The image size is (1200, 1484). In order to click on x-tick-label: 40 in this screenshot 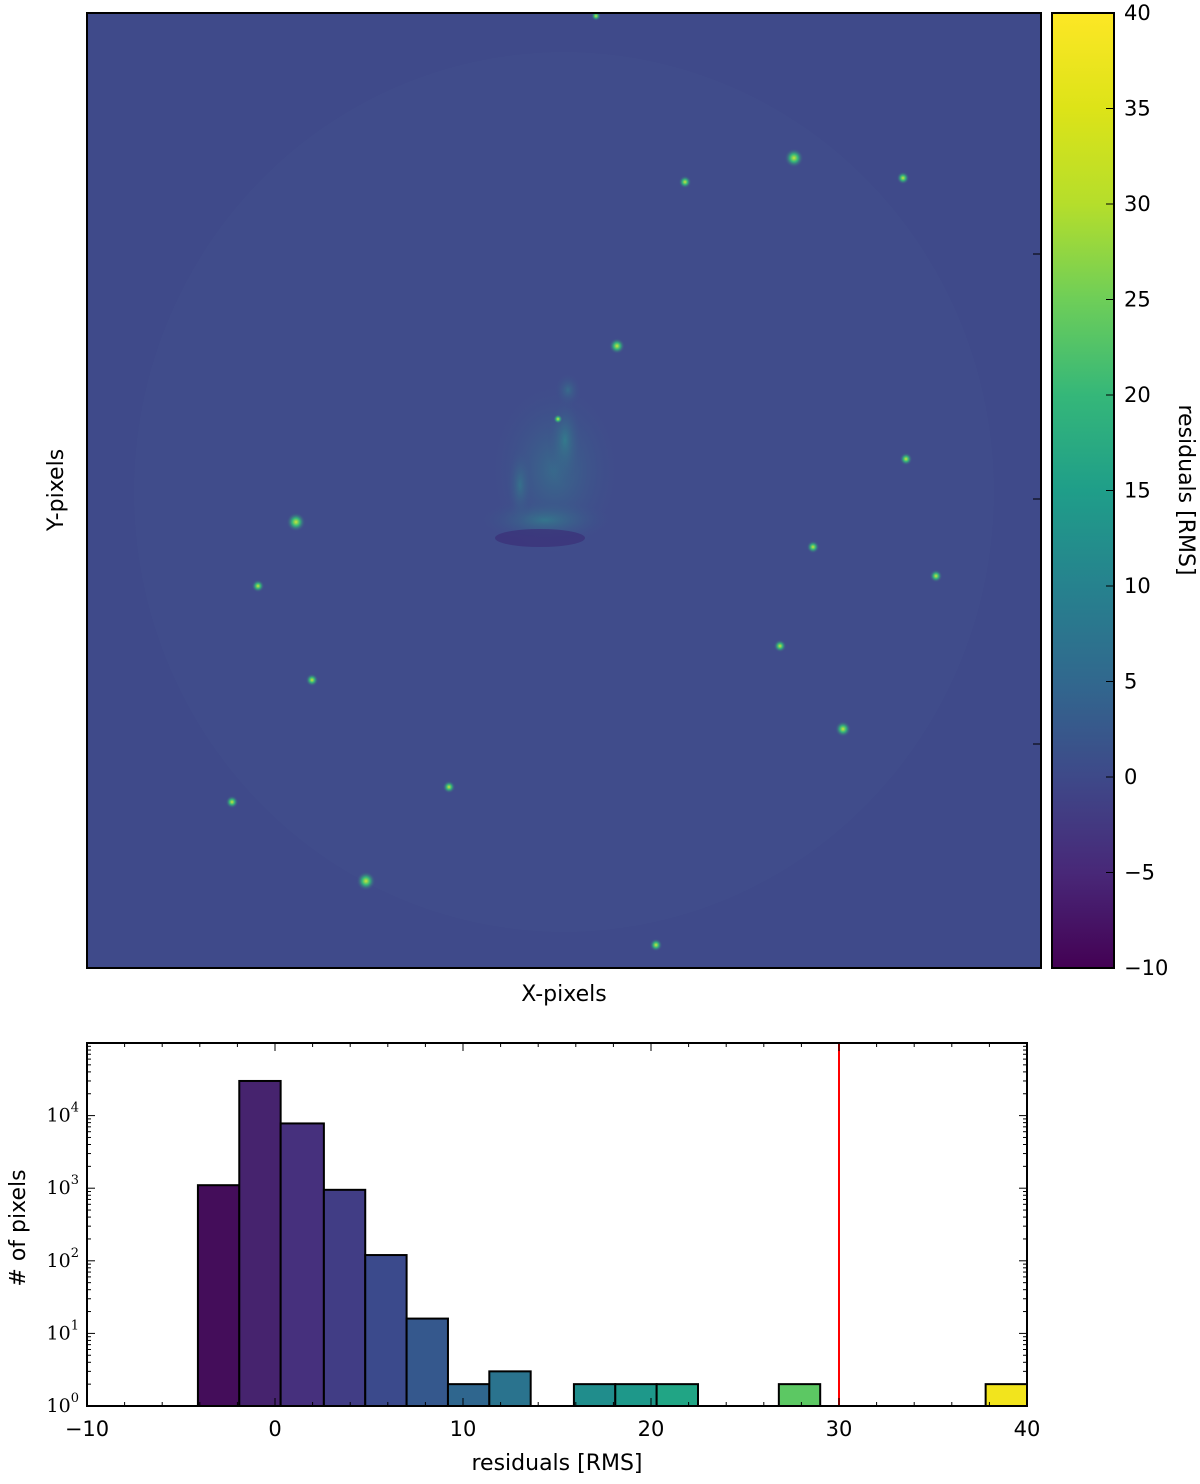, I will do `click(1027, 1429)`.